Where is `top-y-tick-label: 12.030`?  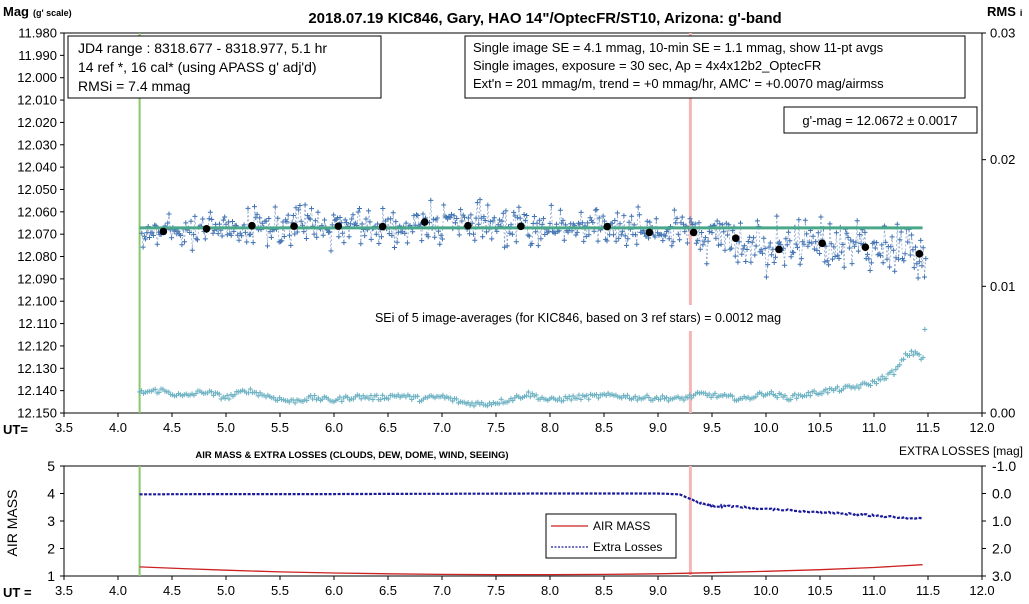
top-y-tick-label: 12.030 is located at coordinates (37, 144).